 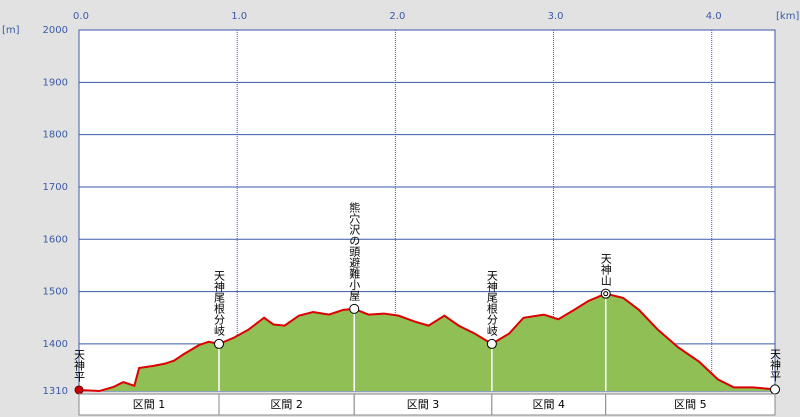 I want to click on waypoint-label: 天神山, so click(x=605, y=269).